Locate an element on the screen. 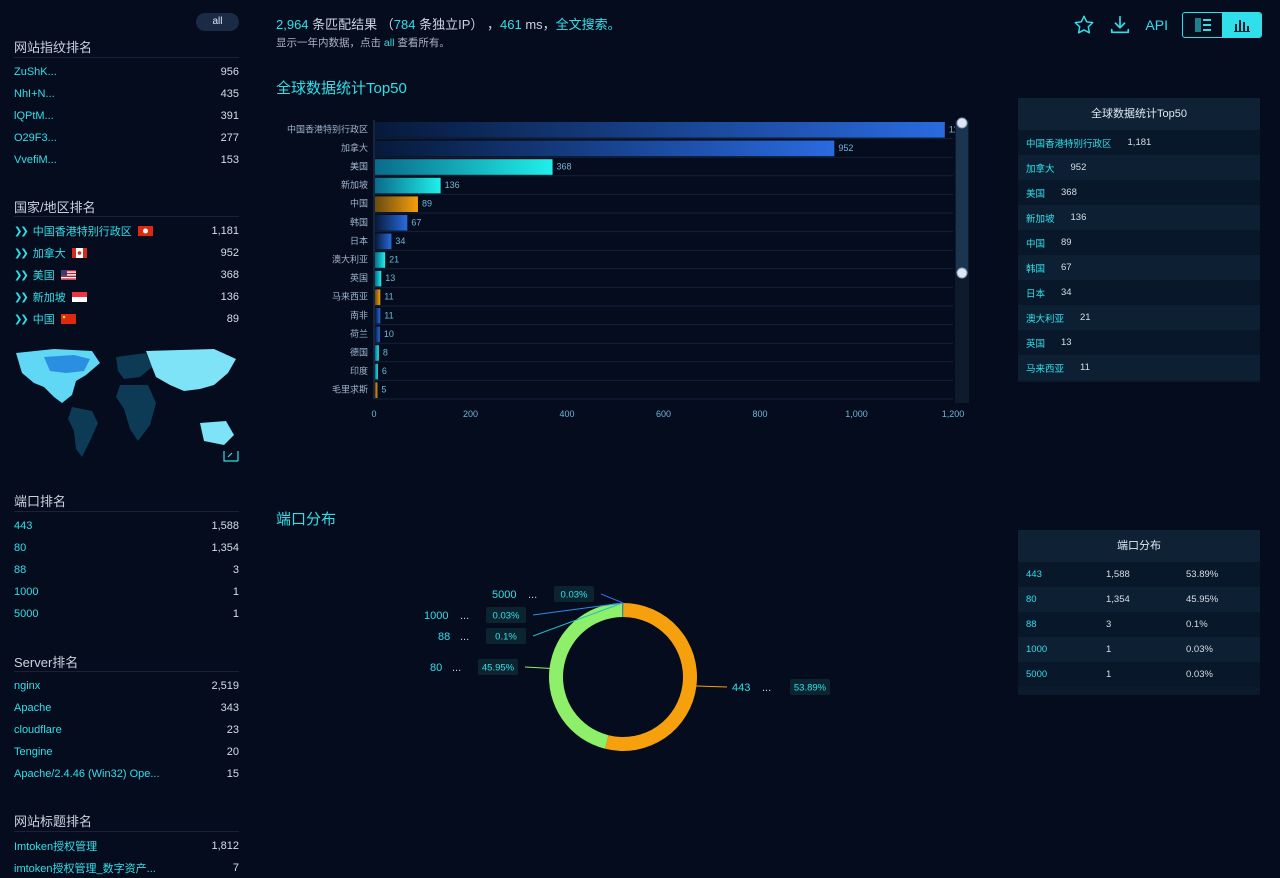  sidebar-fingerprint-item: O29F3... 277 is located at coordinates (126, 138).